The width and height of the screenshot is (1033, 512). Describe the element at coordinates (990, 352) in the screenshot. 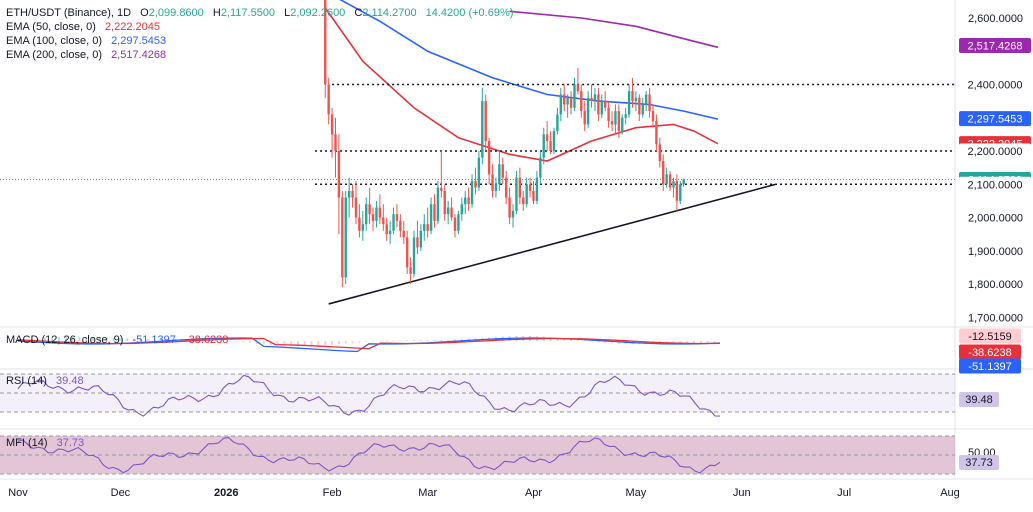

I see `macd-signal-badge-bg` at that location.